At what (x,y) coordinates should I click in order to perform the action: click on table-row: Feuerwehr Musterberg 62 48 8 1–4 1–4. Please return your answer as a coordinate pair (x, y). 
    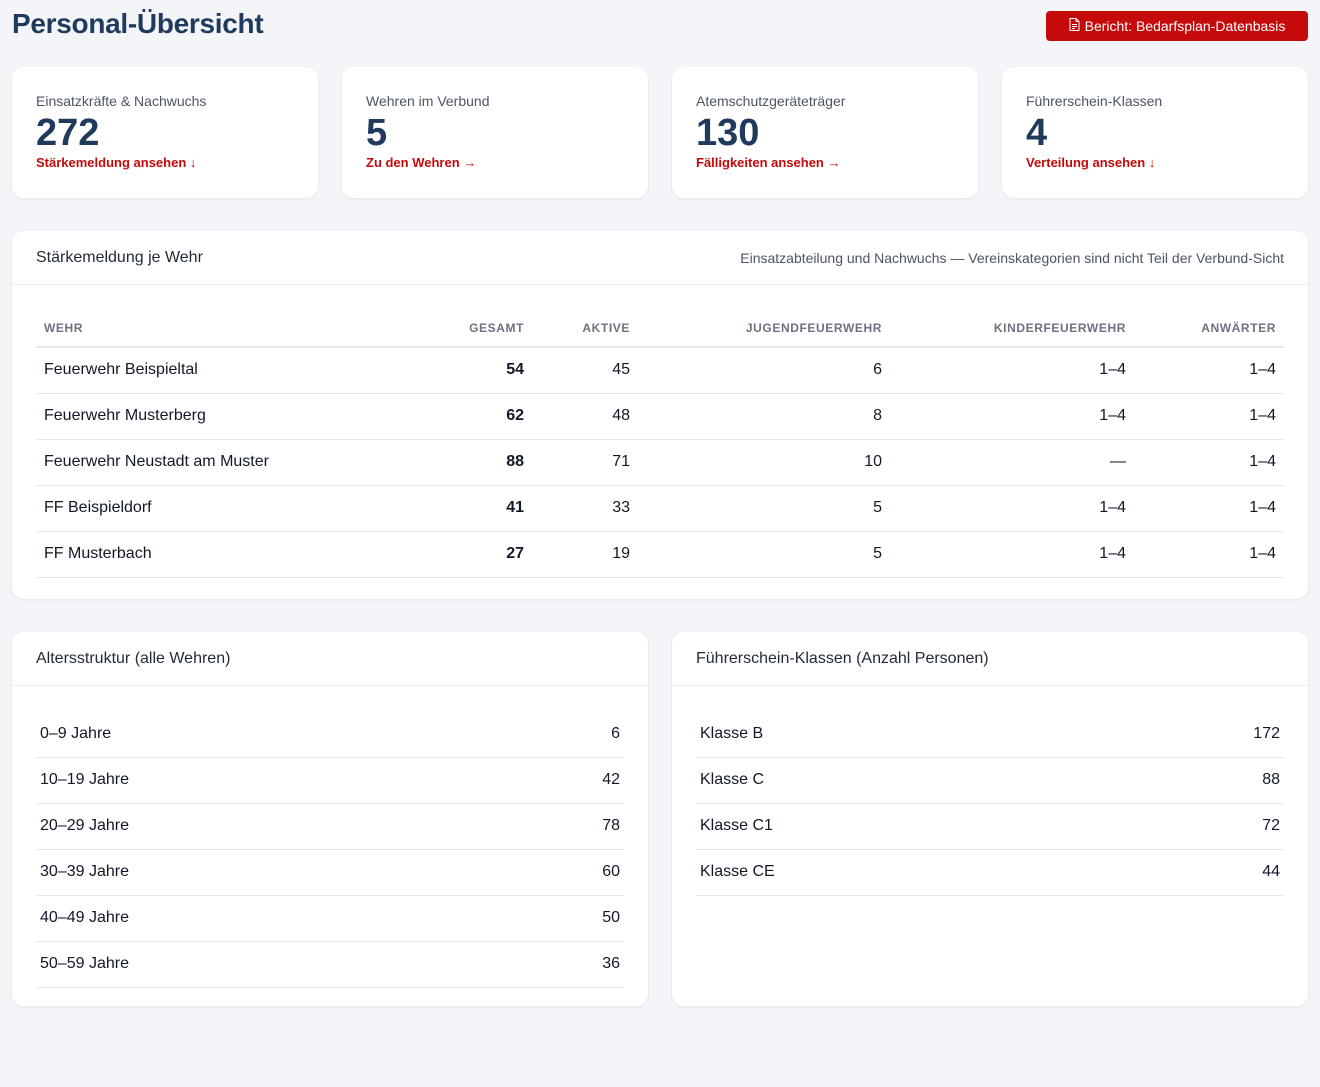
    Looking at the image, I should click on (660, 416).